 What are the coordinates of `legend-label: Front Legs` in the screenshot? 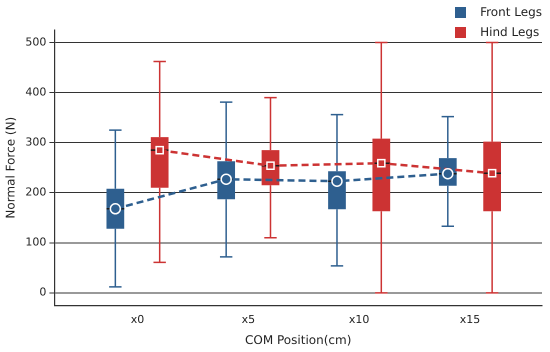 It's located at (511, 12).